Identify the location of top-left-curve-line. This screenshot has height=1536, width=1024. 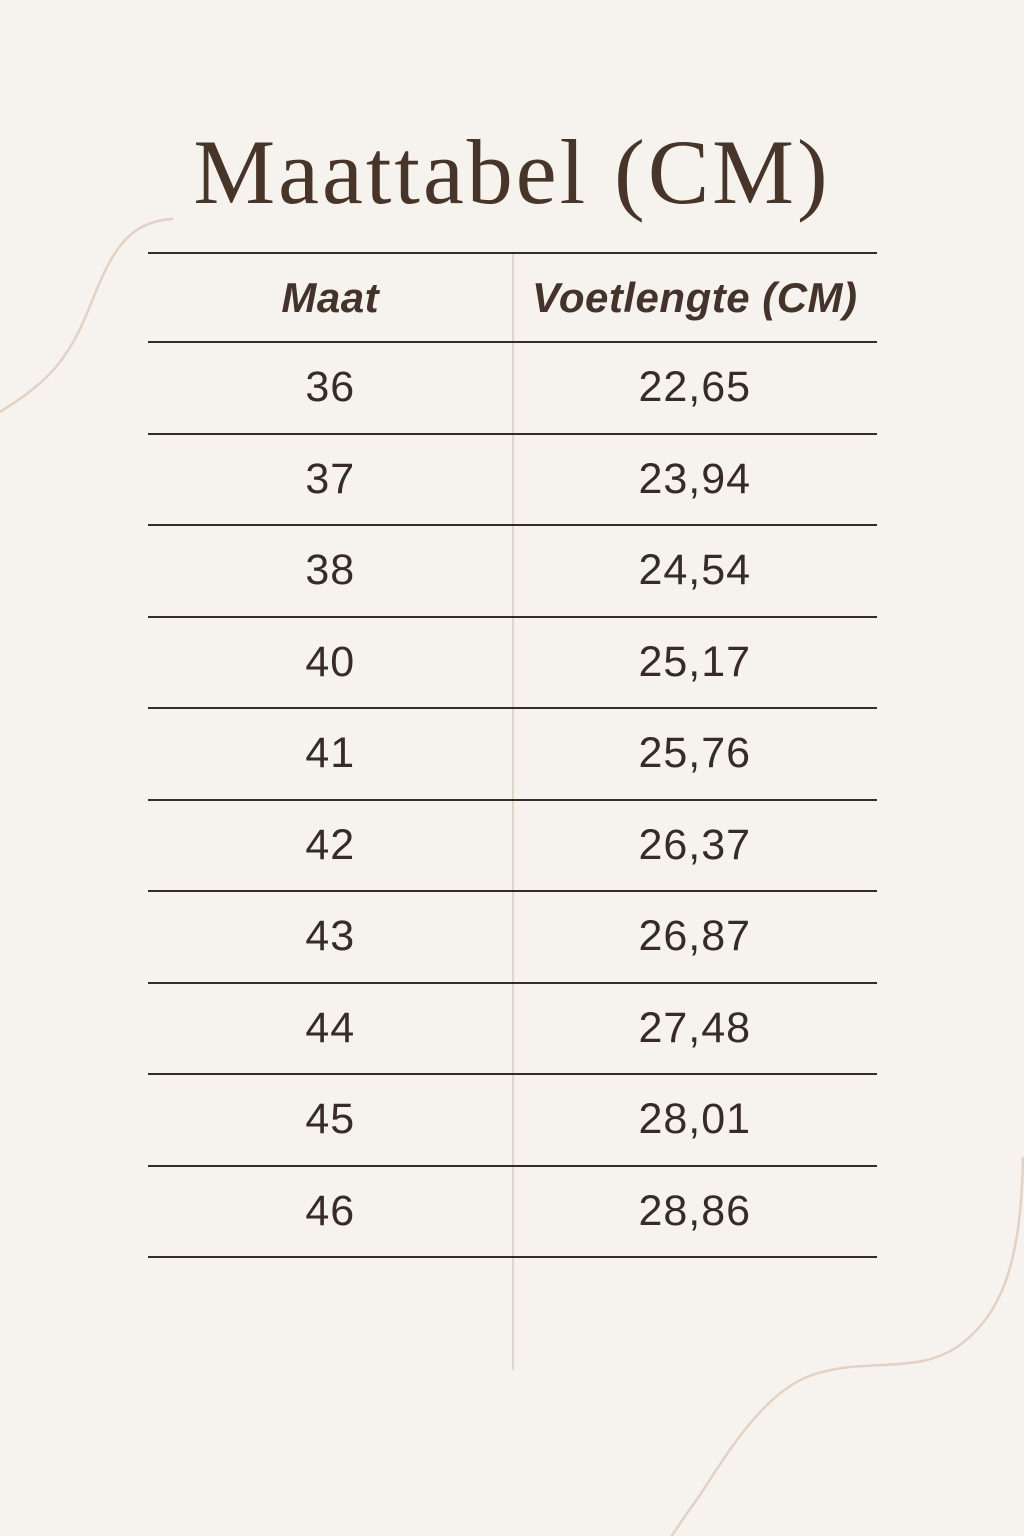
(87, 315).